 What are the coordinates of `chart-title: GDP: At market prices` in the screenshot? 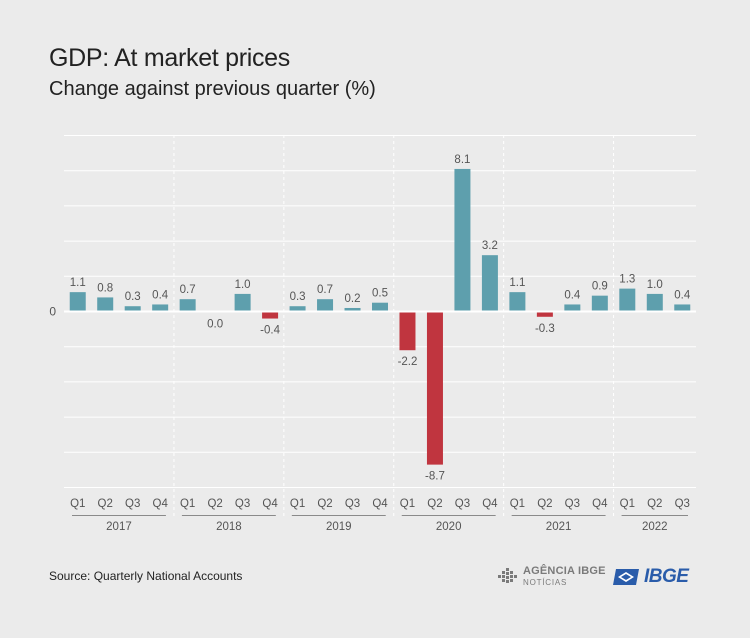 It's located at (169, 58).